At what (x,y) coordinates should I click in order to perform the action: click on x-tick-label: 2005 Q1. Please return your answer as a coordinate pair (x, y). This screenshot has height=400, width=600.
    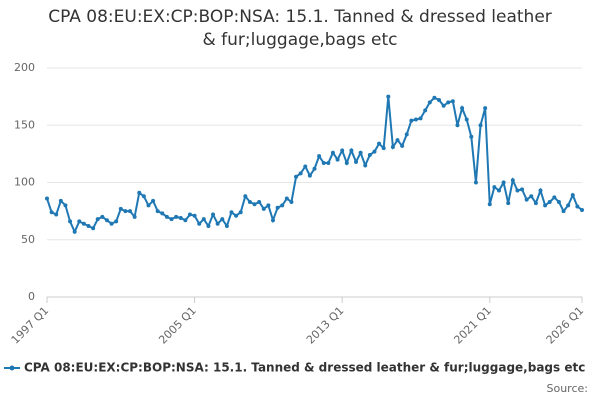
    Looking at the image, I should click on (177, 325).